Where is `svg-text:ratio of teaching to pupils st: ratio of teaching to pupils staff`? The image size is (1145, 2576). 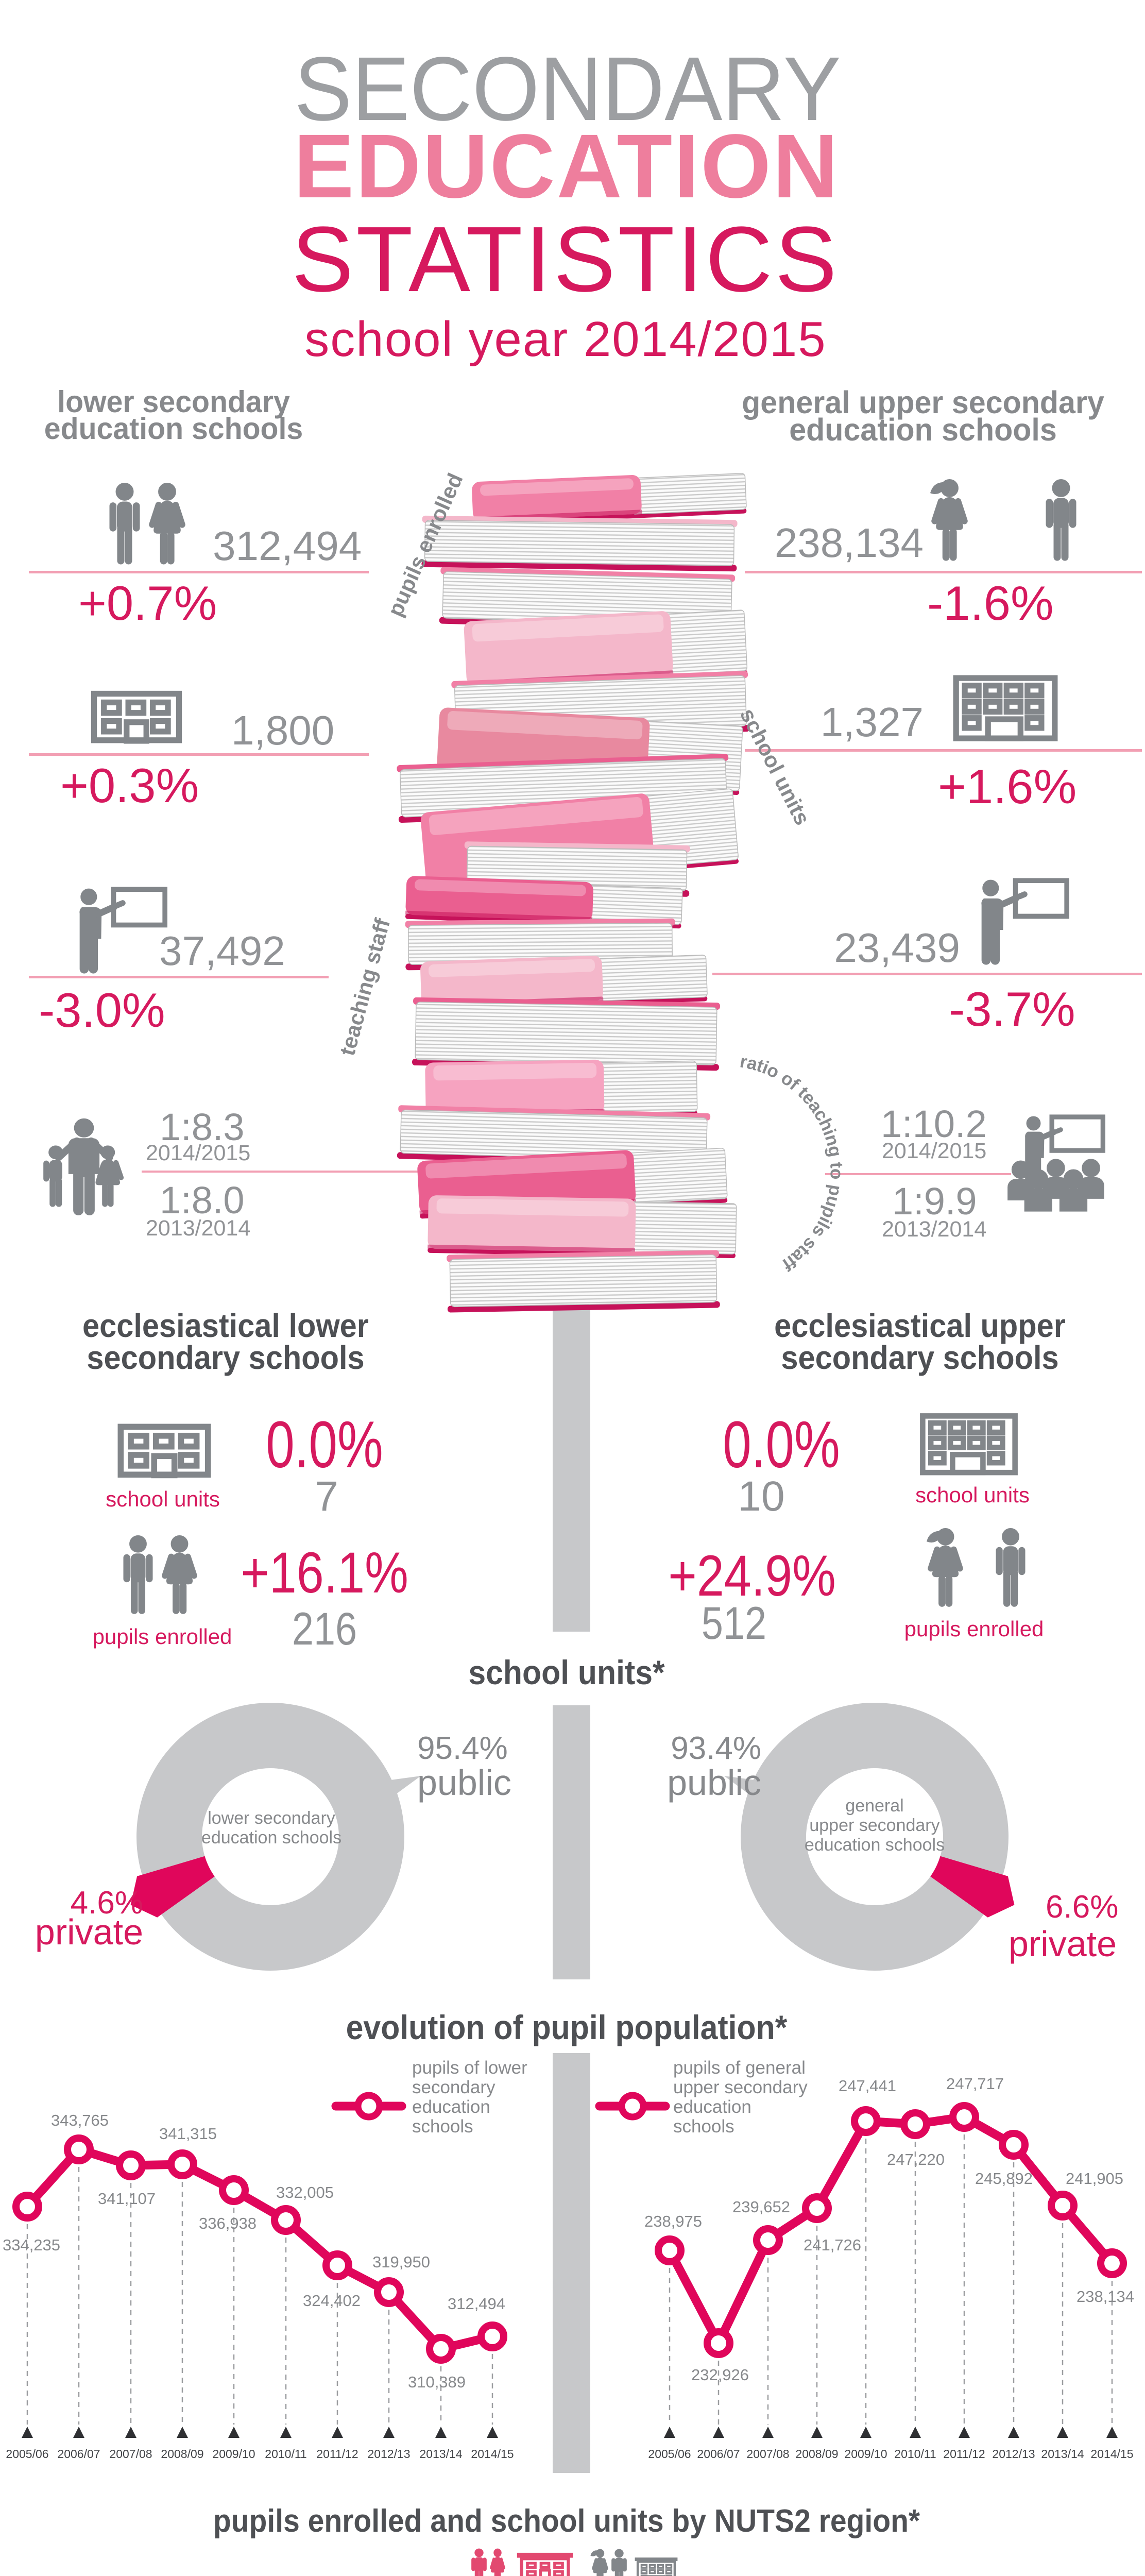 svg-text:ratio of teaching to pupils st: ratio of teaching to pupils staff is located at coordinates (793, 1163).